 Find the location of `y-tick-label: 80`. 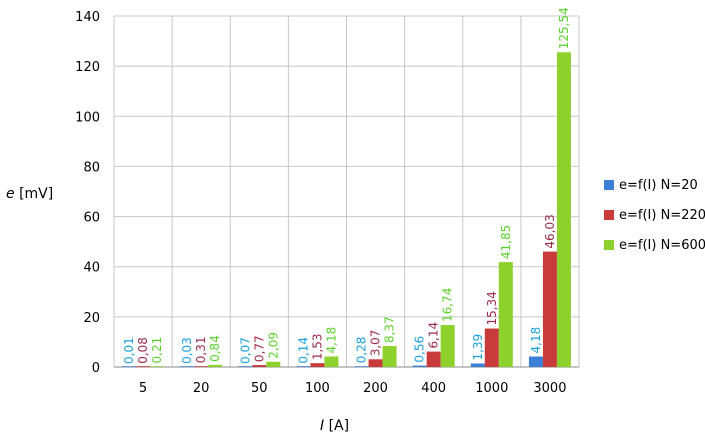

y-tick-label: 80 is located at coordinates (91, 167).